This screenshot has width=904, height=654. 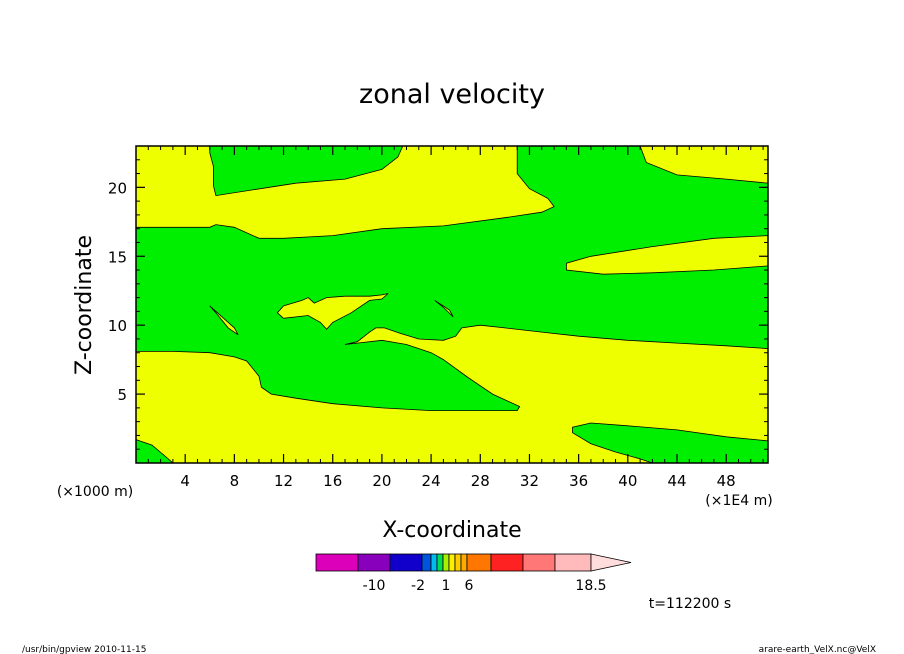 What do you see at coordinates (627, 481) in the screenshot?
I see `x-tick-label: 40` at bounding box center [627, 481].